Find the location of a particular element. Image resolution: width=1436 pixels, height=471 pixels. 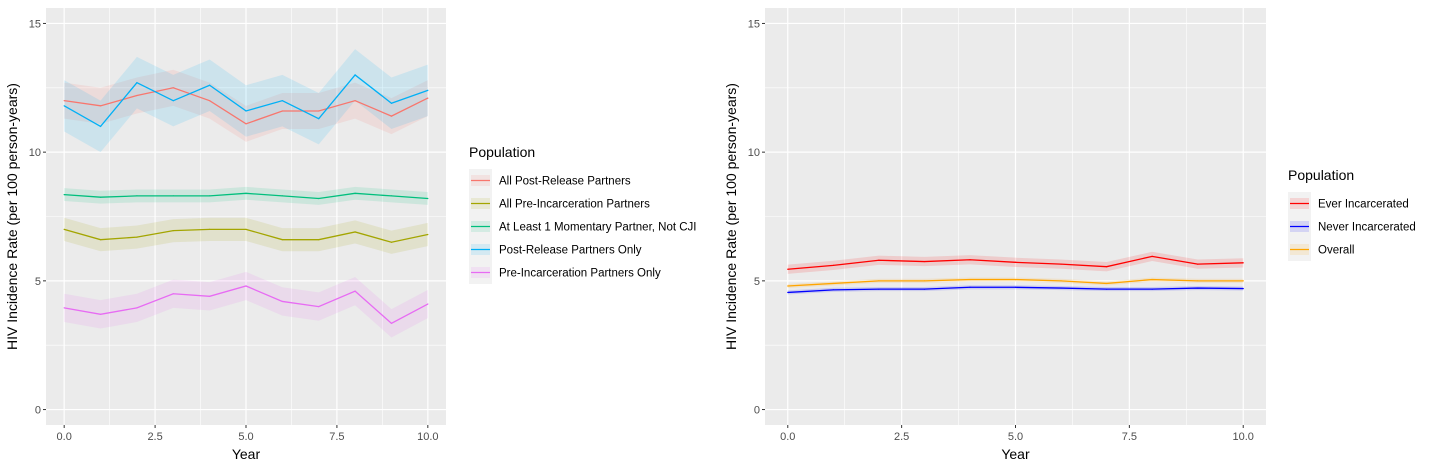

y-tick-label: 5 is located at coordinates (757, 282).